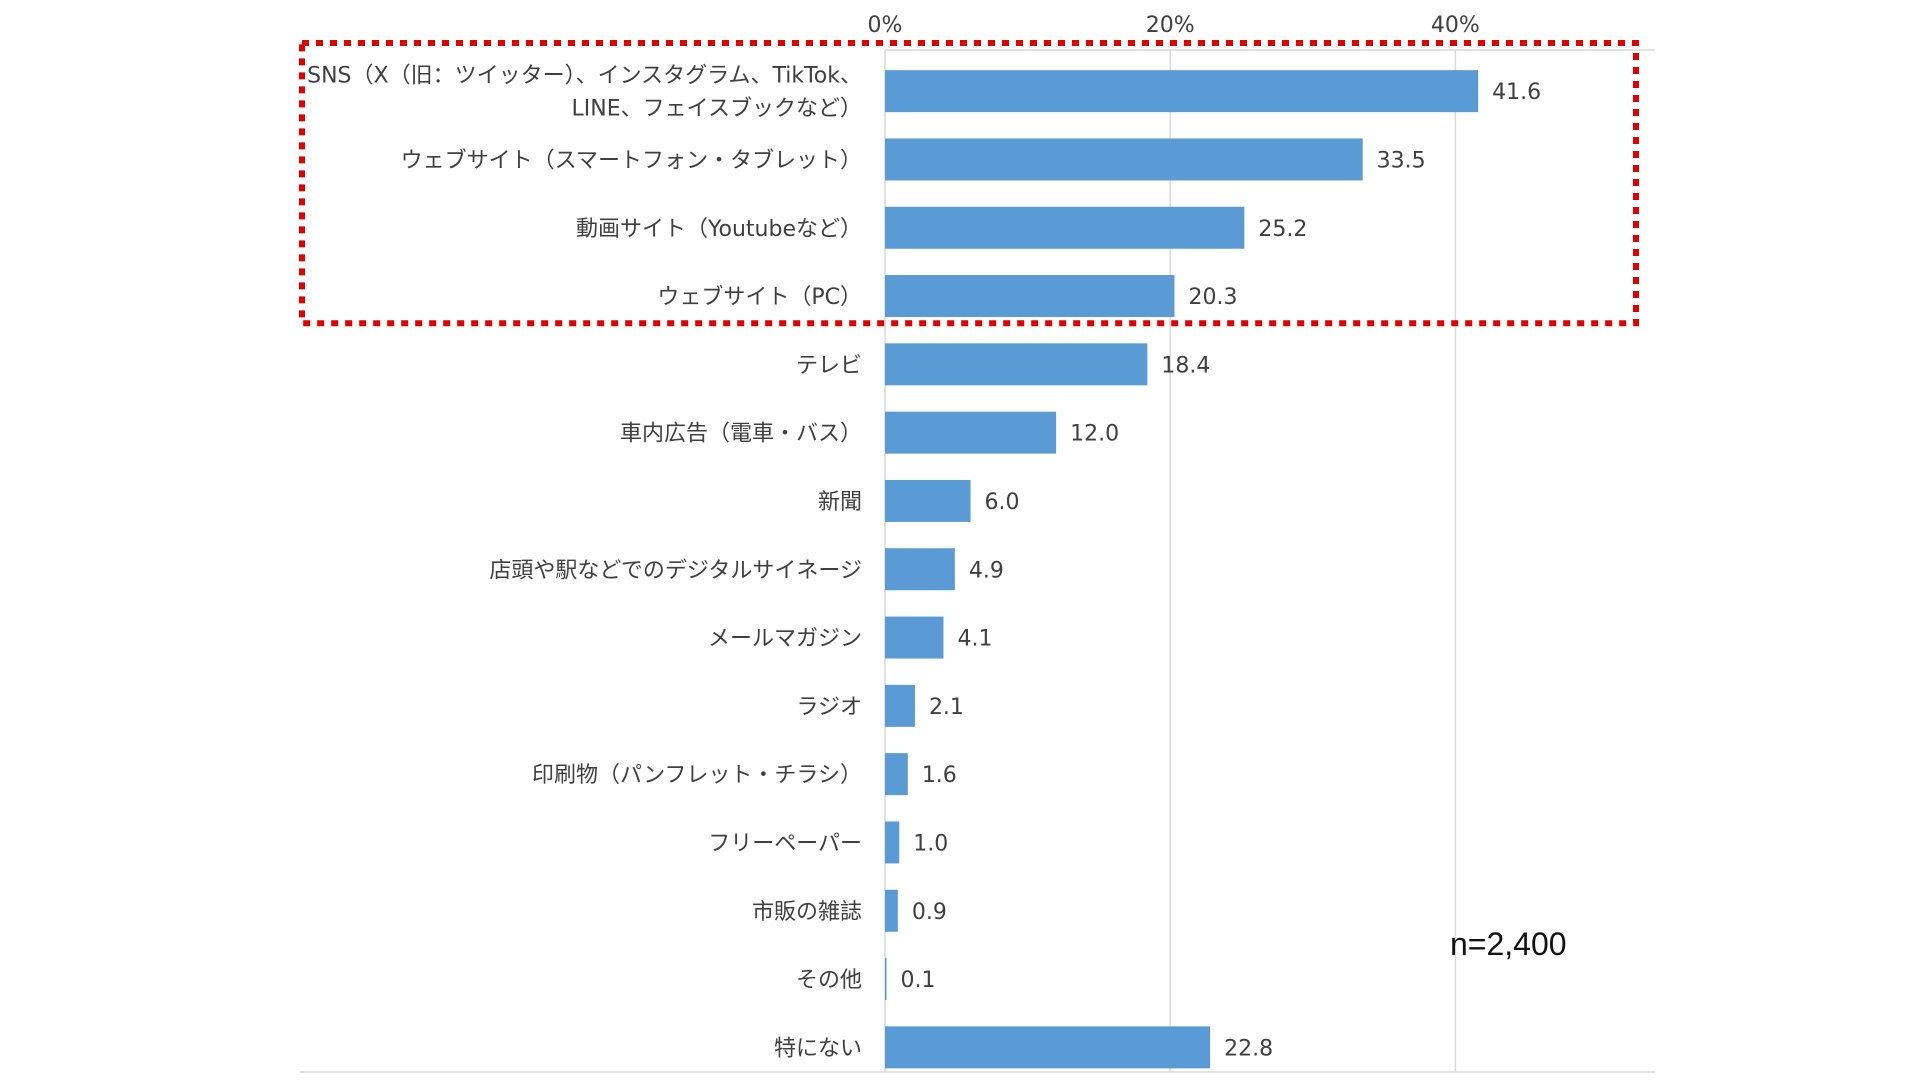  I want to click on category-label: SNS（X（旧：ツイッター）、インスタグラム、TikTok、, so click(584, 76).